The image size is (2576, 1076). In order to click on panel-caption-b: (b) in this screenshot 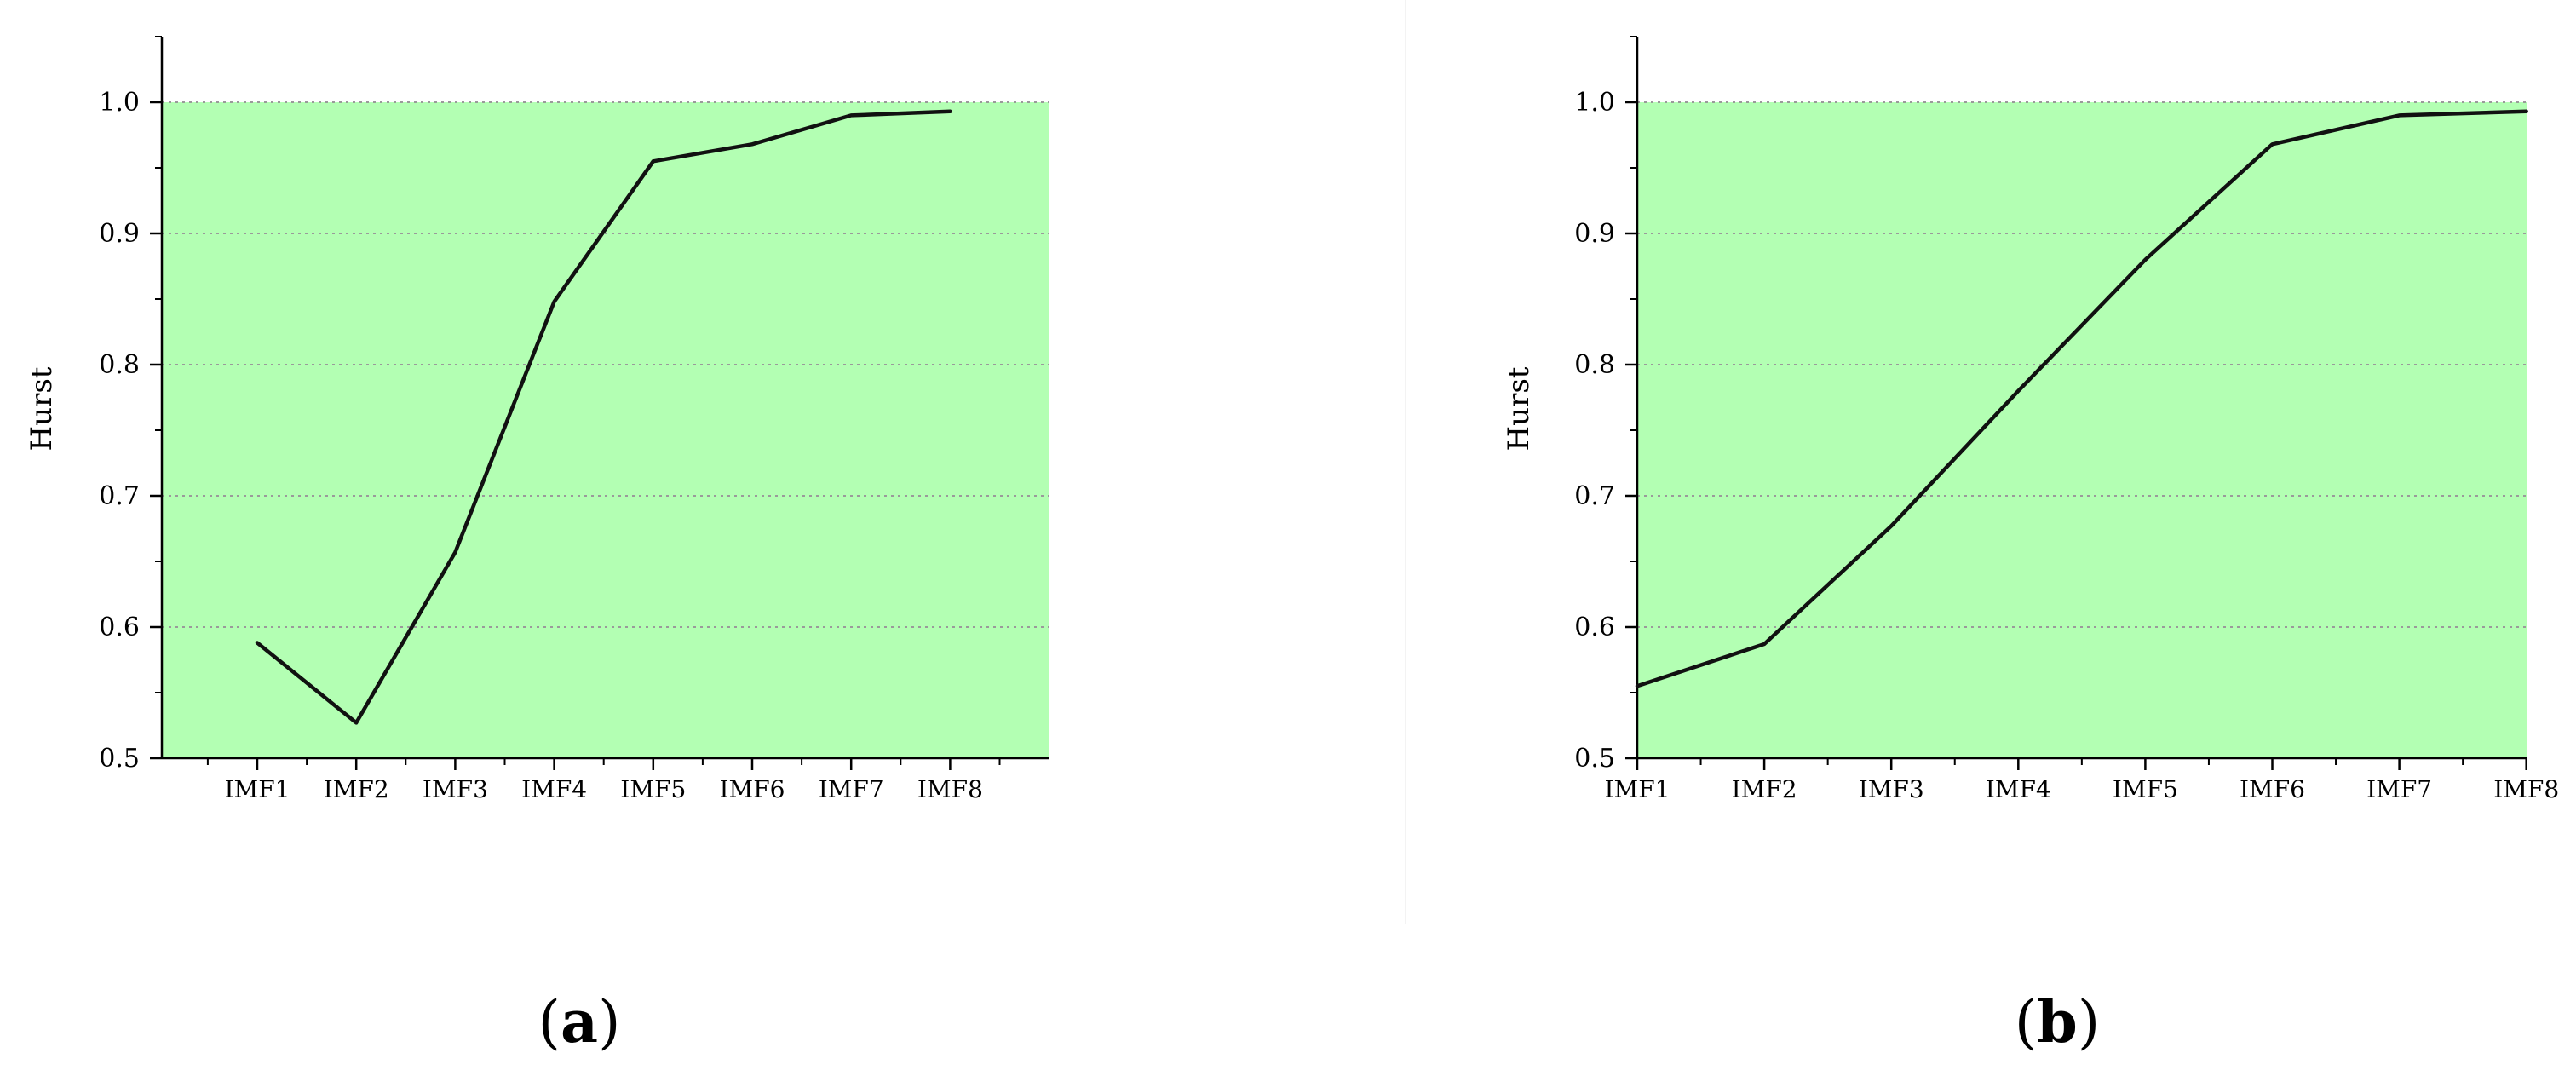, I will do `click(2057, 1022)`.